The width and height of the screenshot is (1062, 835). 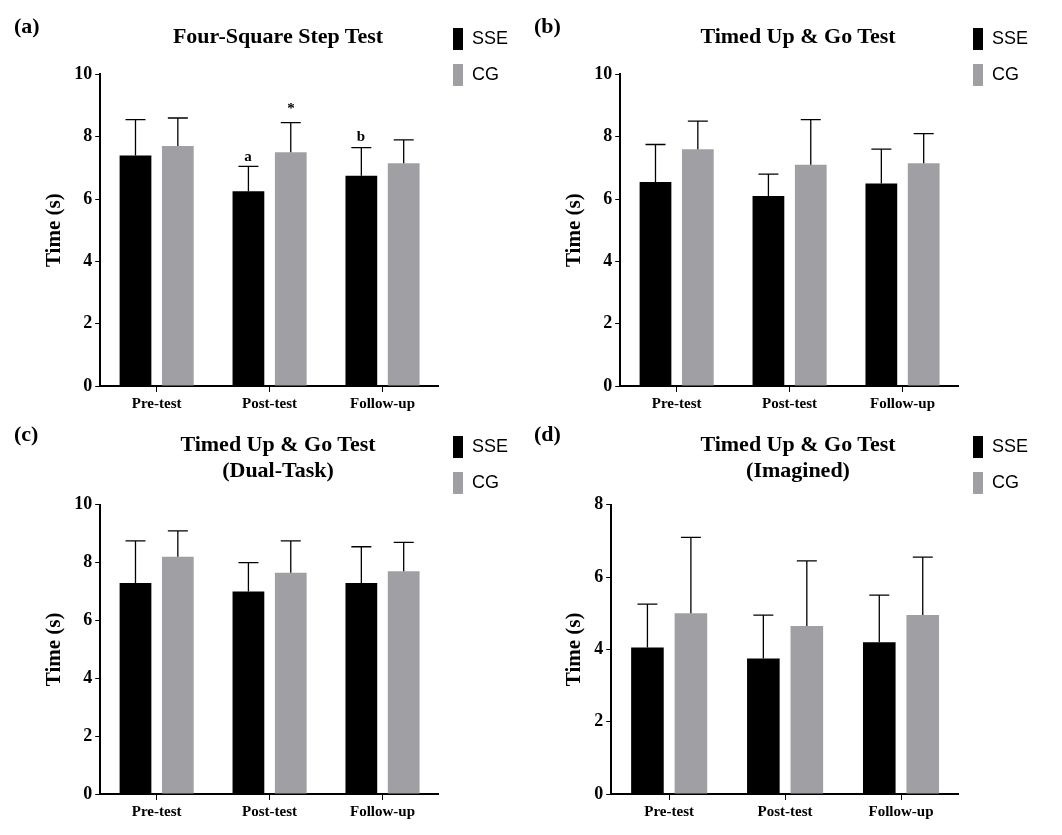 What do you see at coordinates (361, 135) in the screenshot?
I see `annotation: b` at bounding box center [361, 135].